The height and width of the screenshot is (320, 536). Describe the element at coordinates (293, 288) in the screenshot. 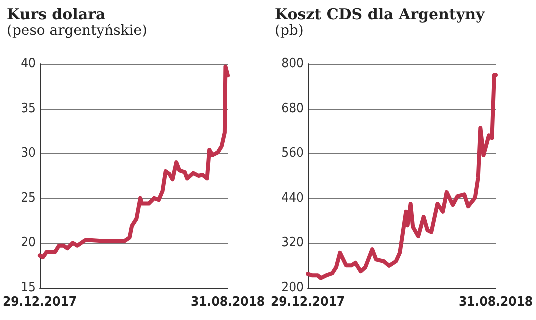

I see `y-tick-label: 200` at that location.